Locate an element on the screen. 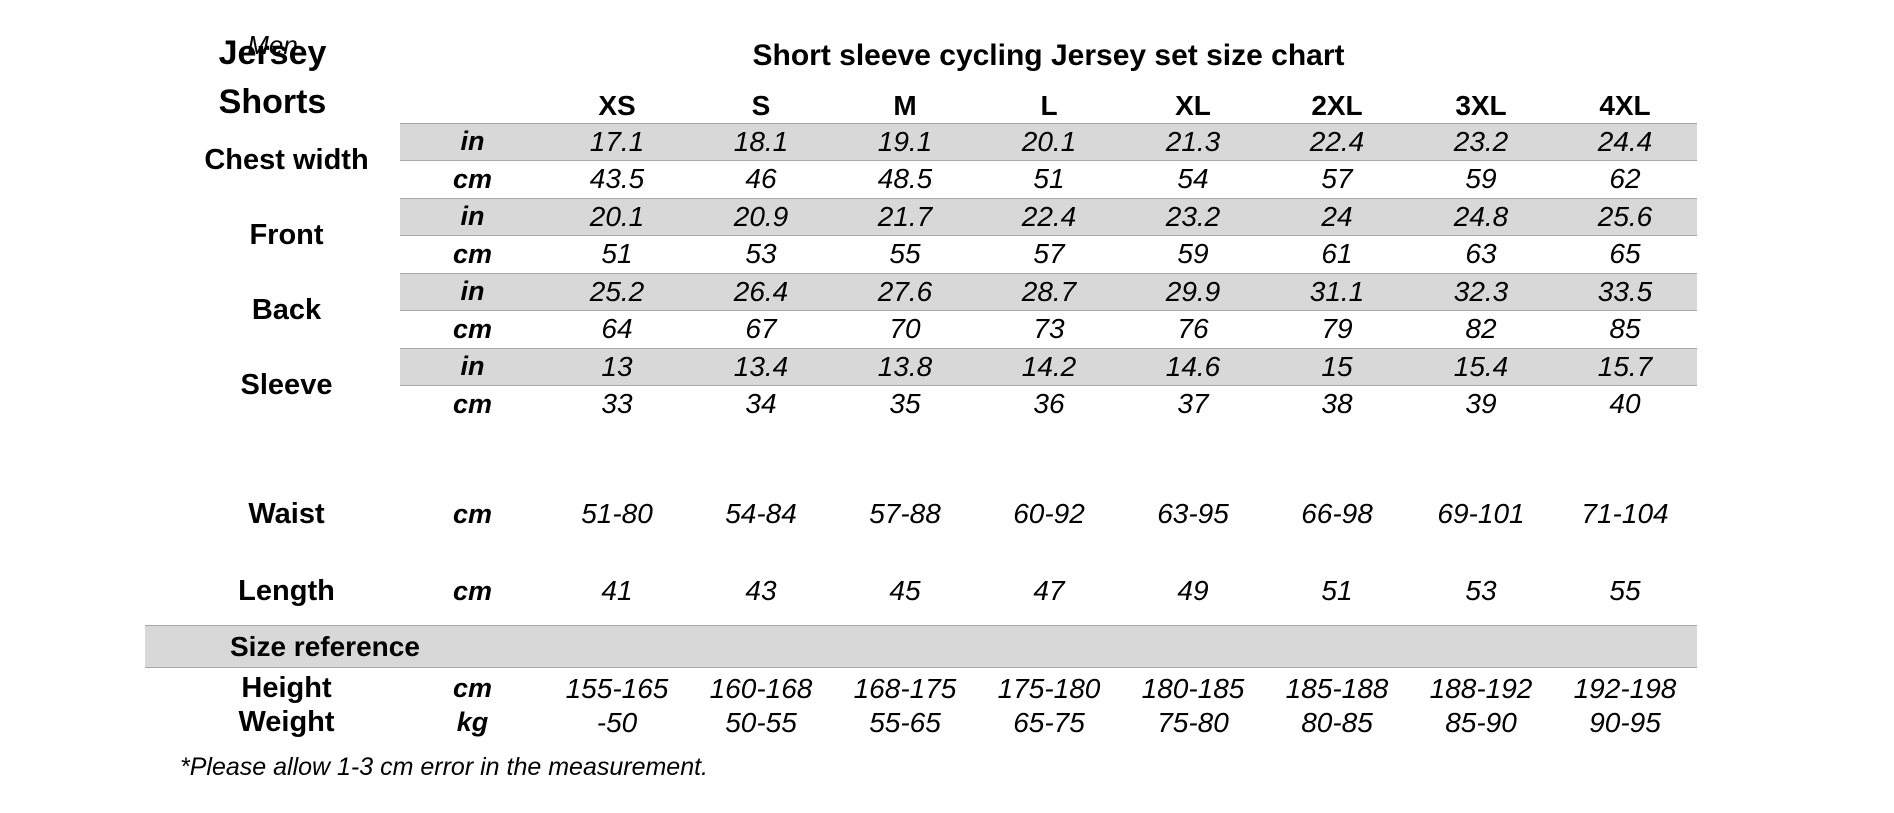 This screenshot has width=1894, height=813. cell-front-in-3xl: 24.8 is located at coordinates (1481, 216).